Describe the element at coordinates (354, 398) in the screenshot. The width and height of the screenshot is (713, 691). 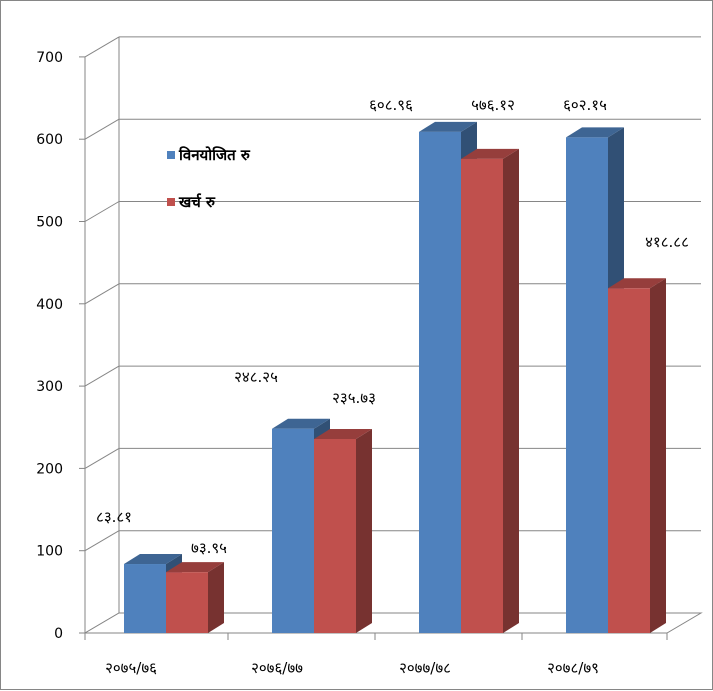
I see `data-label-expense-1: २३५.७३` at that location.